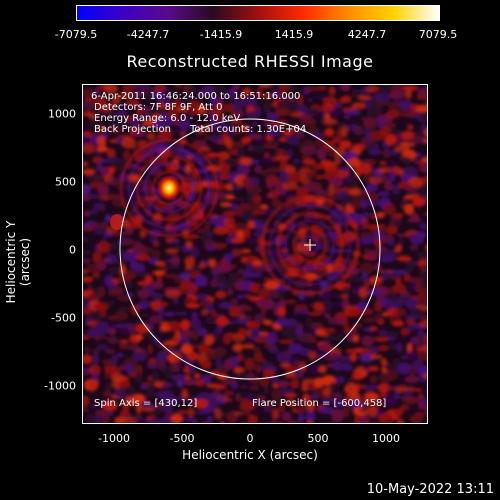  Describe the element at coordinates (319, 403) in the screenshot. I see `overlay-flare-position: Flare Position = [-600,458]` at that location.